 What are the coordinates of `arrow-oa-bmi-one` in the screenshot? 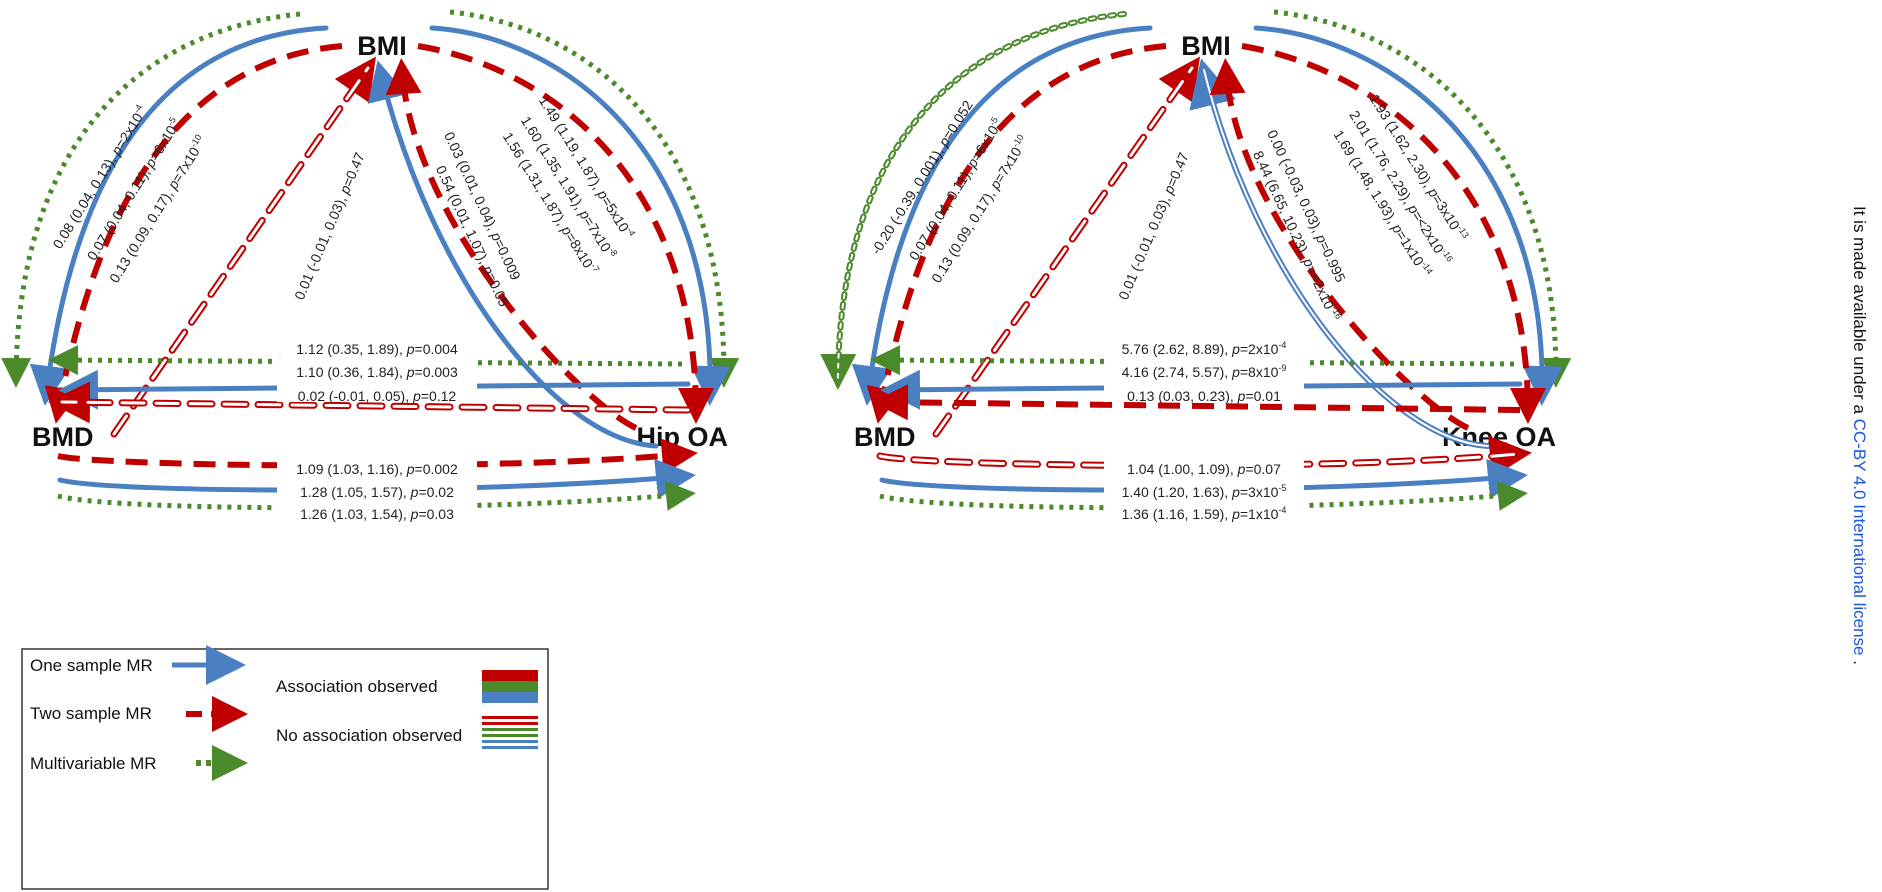 It's located at (513, 254).